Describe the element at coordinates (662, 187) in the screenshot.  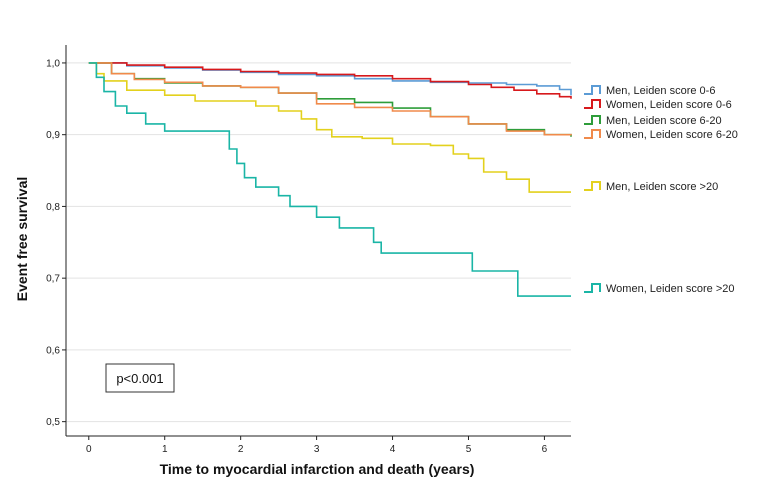
I see `legend-label: Men, Leiden score >20` at that location.